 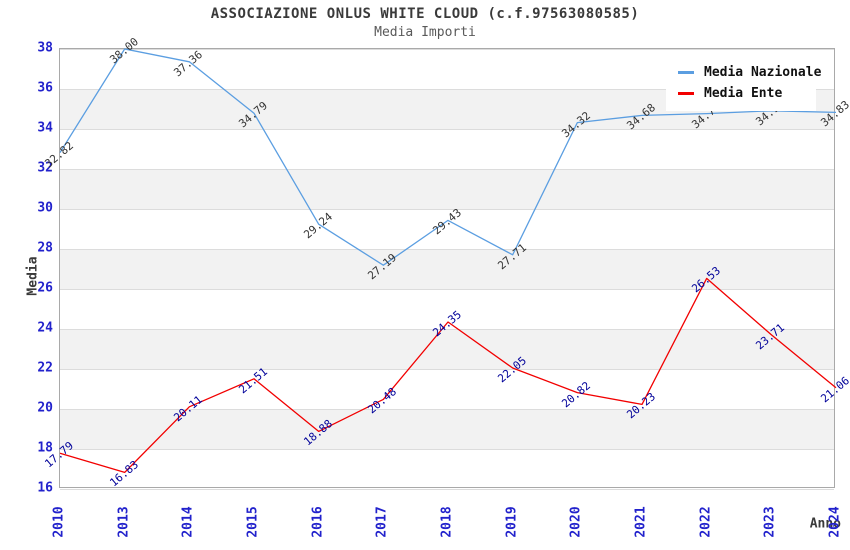 What do you see at coordinates (763, 72) in the screenshot?
I see `legend-label: Media Nazionale` at bounding box center [763, 72].